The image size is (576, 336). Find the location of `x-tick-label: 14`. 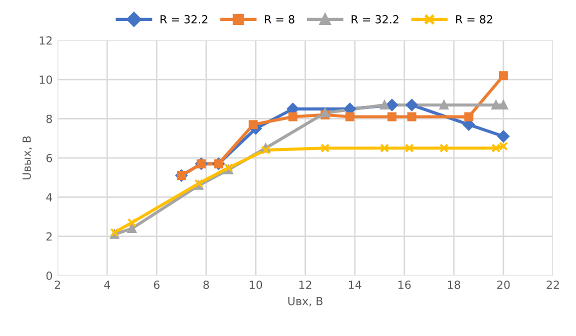

x-tick-label: 14 is located at coordinates (355, 284).